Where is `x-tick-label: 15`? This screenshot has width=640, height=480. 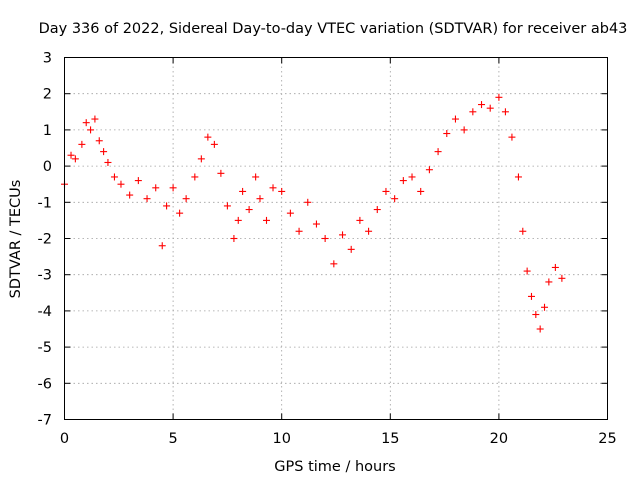
x-tick-label: 15 is located at coordinates (390, 439).